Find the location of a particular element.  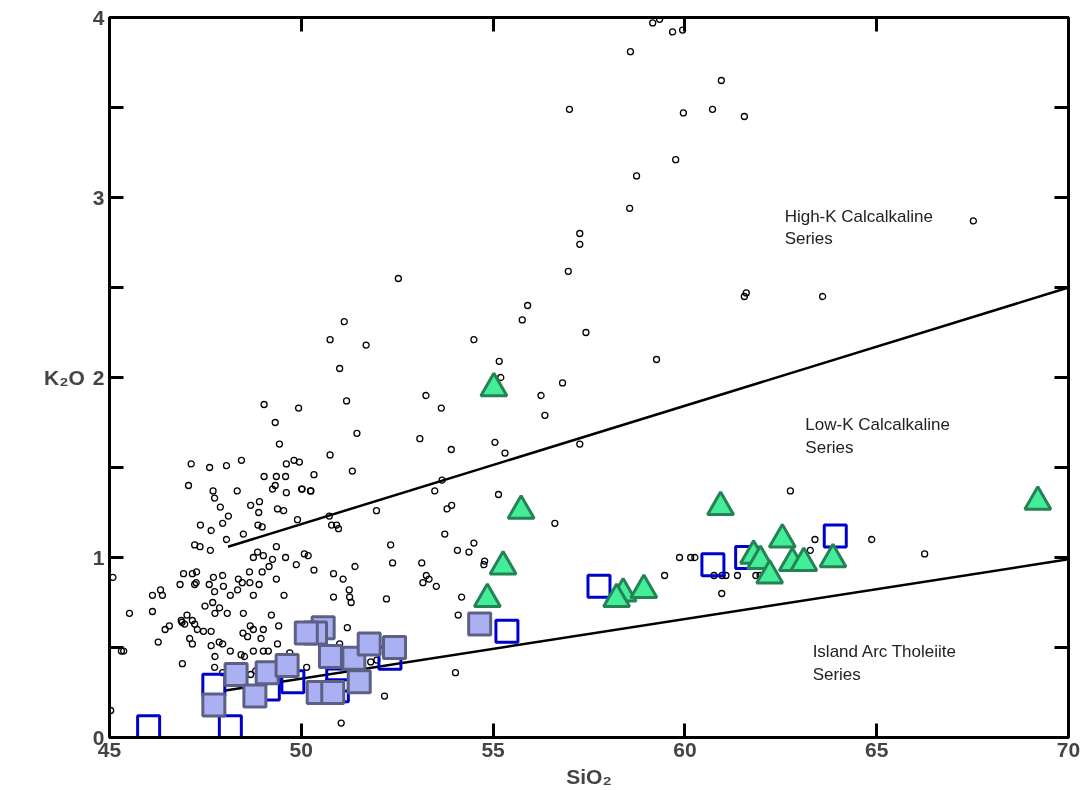

y-tick-label: 2 is located at coordinates (98, 377).